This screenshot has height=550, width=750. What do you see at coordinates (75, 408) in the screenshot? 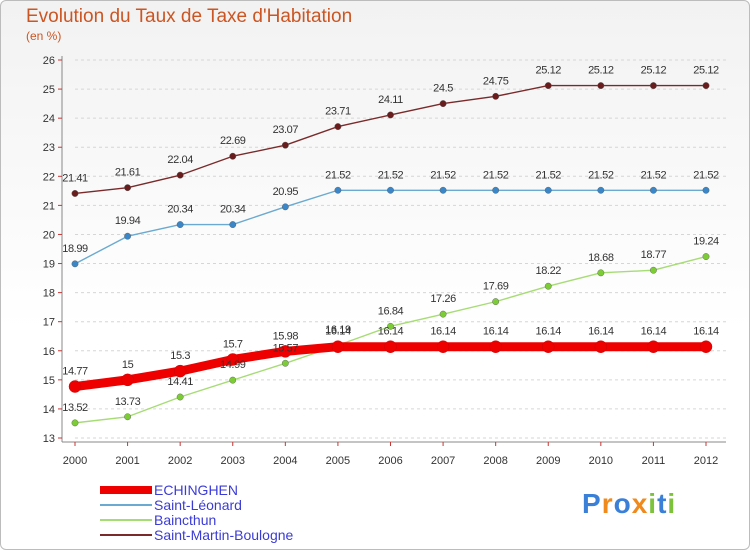
I see `data-label: 13.52` at bounding box center [75, 408].